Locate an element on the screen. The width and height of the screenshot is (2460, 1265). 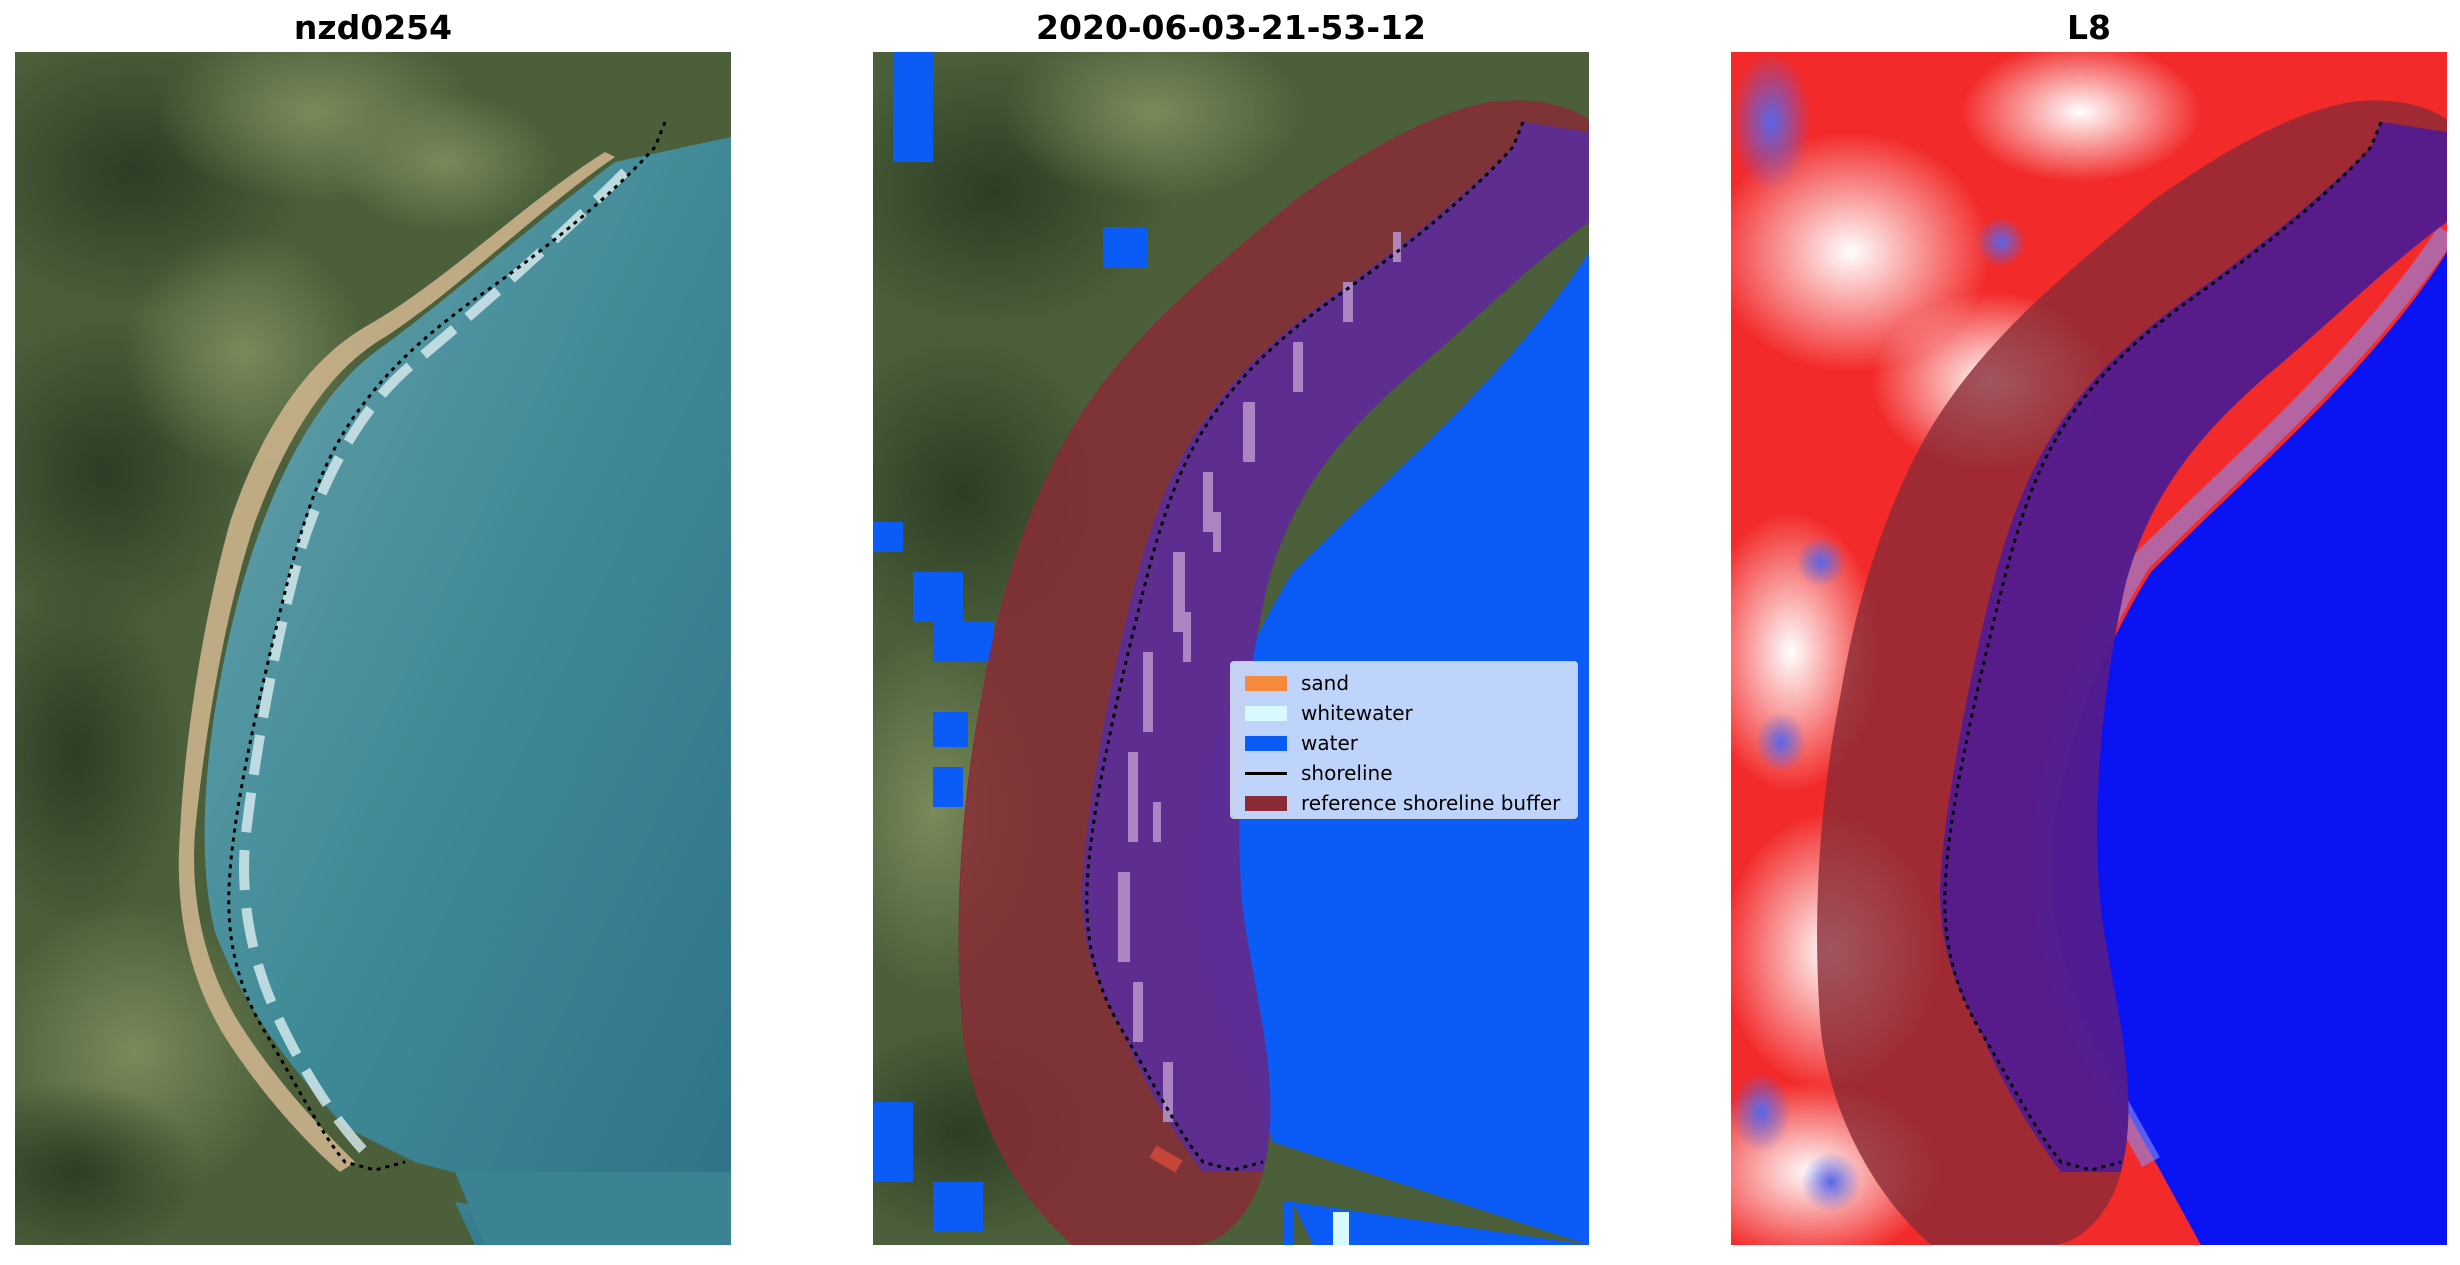
panel-title-index: L8 is located at coordinates (2089, 27).